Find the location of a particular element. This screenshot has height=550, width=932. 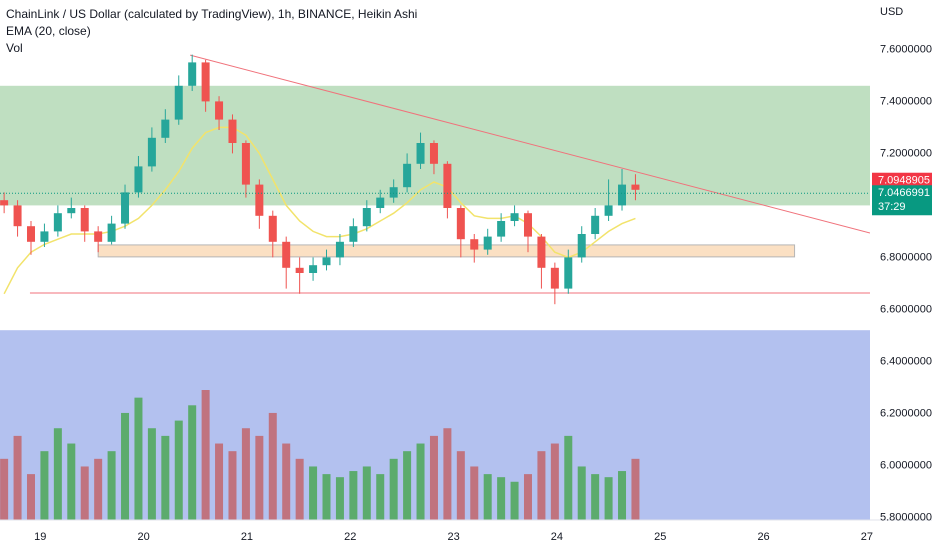

countdown: 37:29 is located at coordinates (892, 207).